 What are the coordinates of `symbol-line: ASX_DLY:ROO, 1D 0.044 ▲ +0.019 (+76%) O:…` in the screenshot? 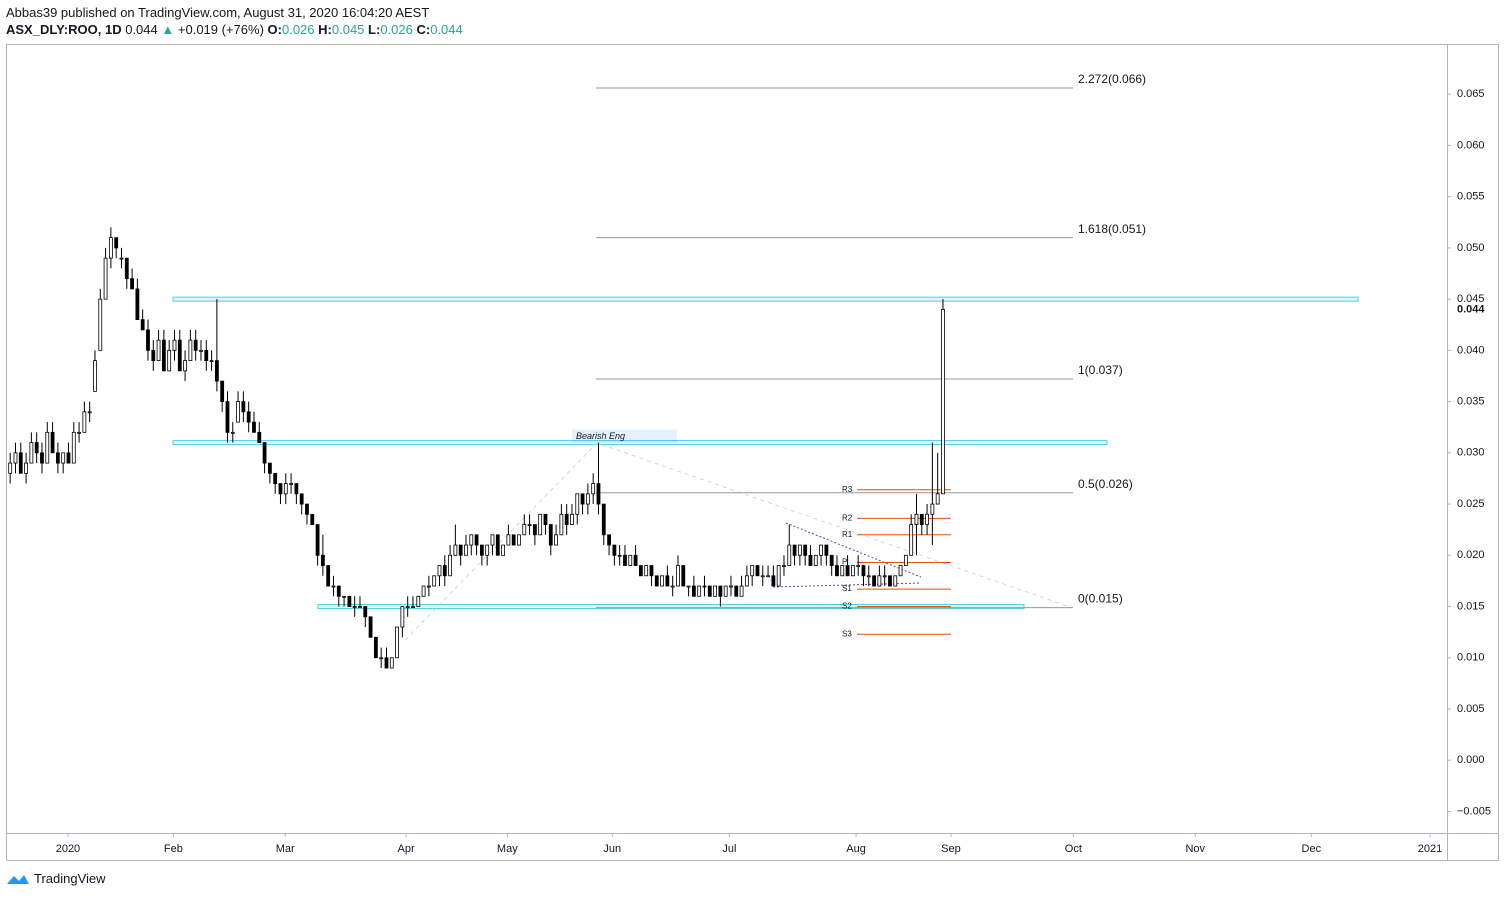 It's located at (234, 29).